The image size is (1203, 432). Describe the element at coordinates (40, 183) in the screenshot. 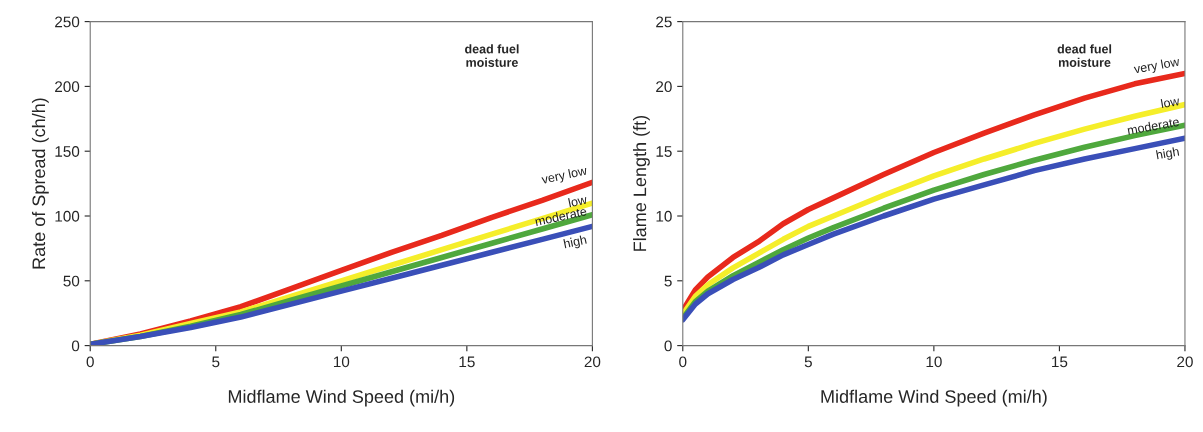

I see `y-axis-title: Rate of Spread (ch/h)` at that location.